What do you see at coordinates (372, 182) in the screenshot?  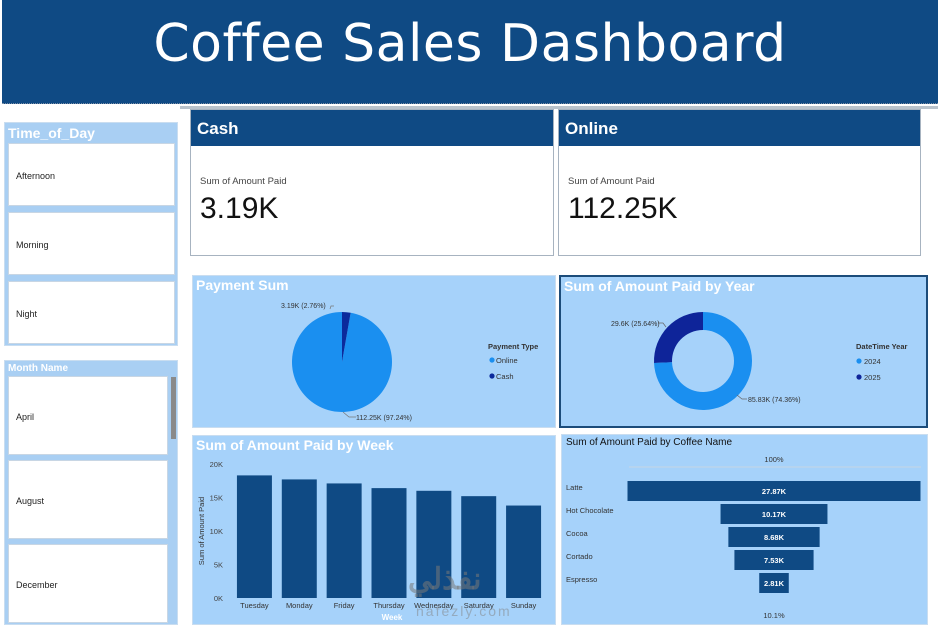 I see `cash-card: Cash Sum of Amount Paid 3.19K` at bounding box center [372, 182].